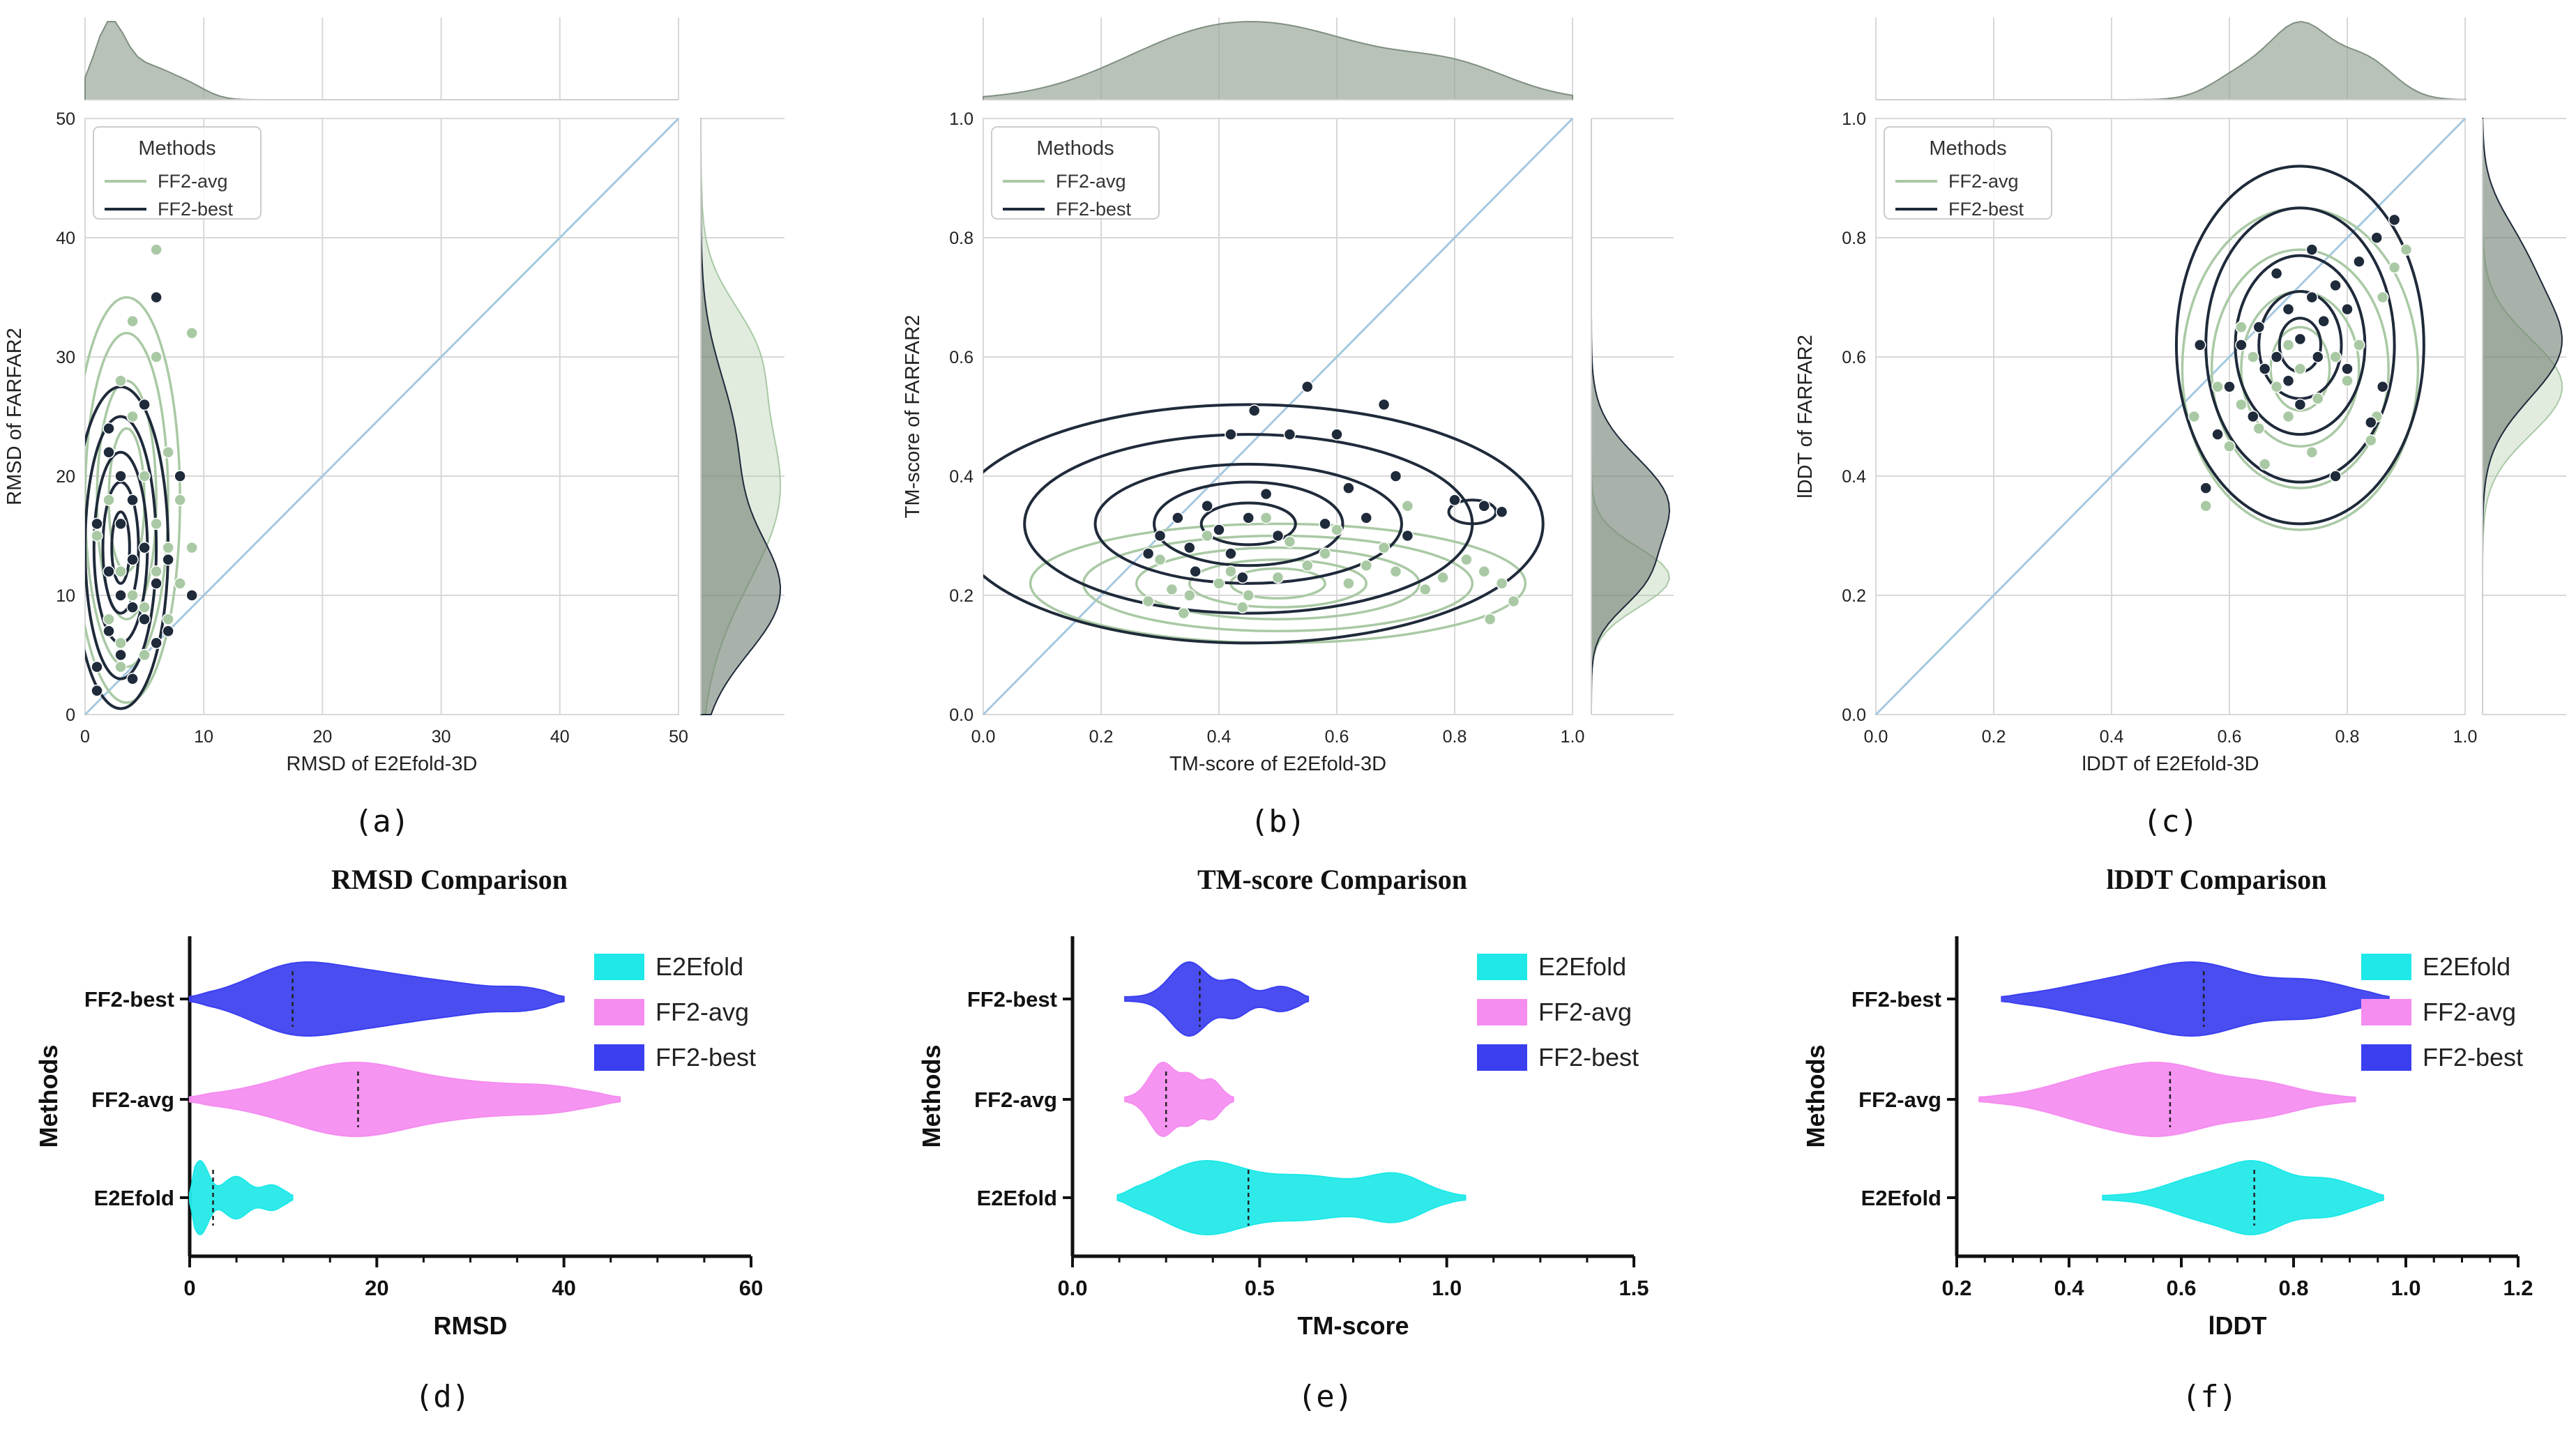 The width and height of the screenshot is (2576, 1434). What do you see at coordinates (132, 1100) in the screenshot?
I see `violin-category-label: FF2-avg` at bounding box center [132, 1100].